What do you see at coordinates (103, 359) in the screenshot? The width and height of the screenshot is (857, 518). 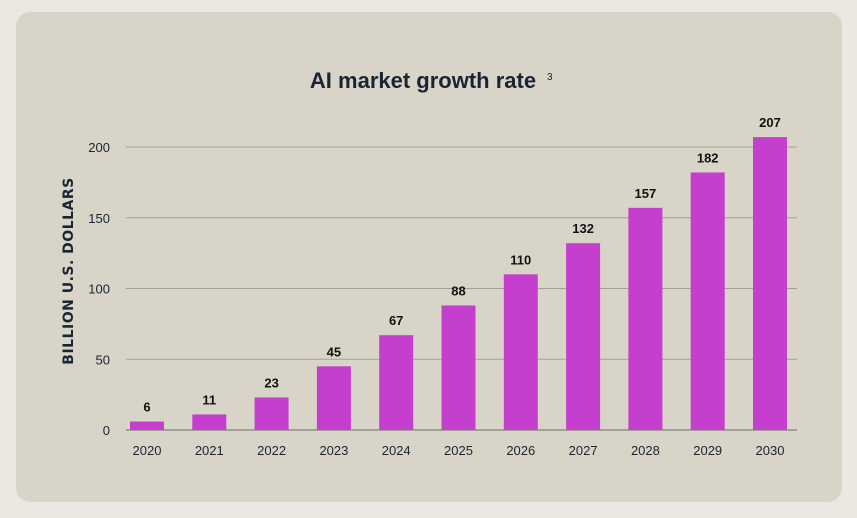 I see `y-tick-label-50: 50` at bounding box center [103, 359].